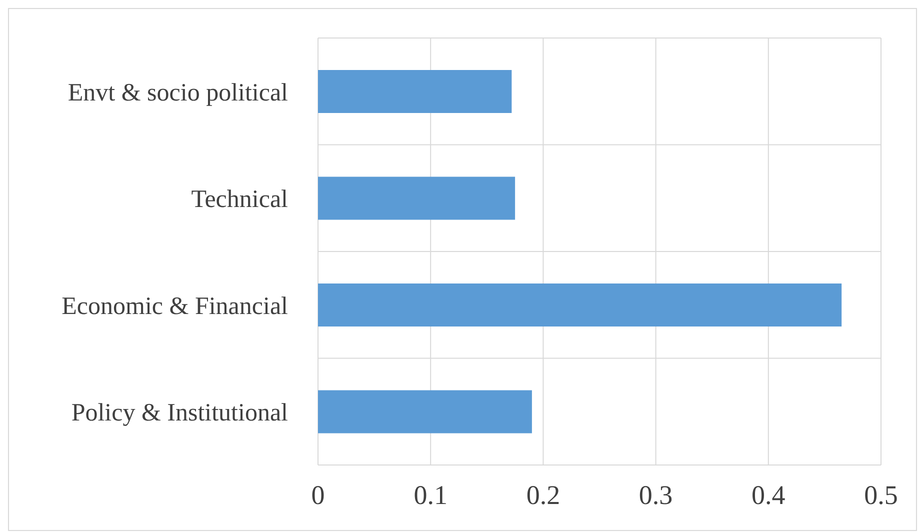  I want to click on y-tick-label: Policy & Institutional, so click(179, 413).